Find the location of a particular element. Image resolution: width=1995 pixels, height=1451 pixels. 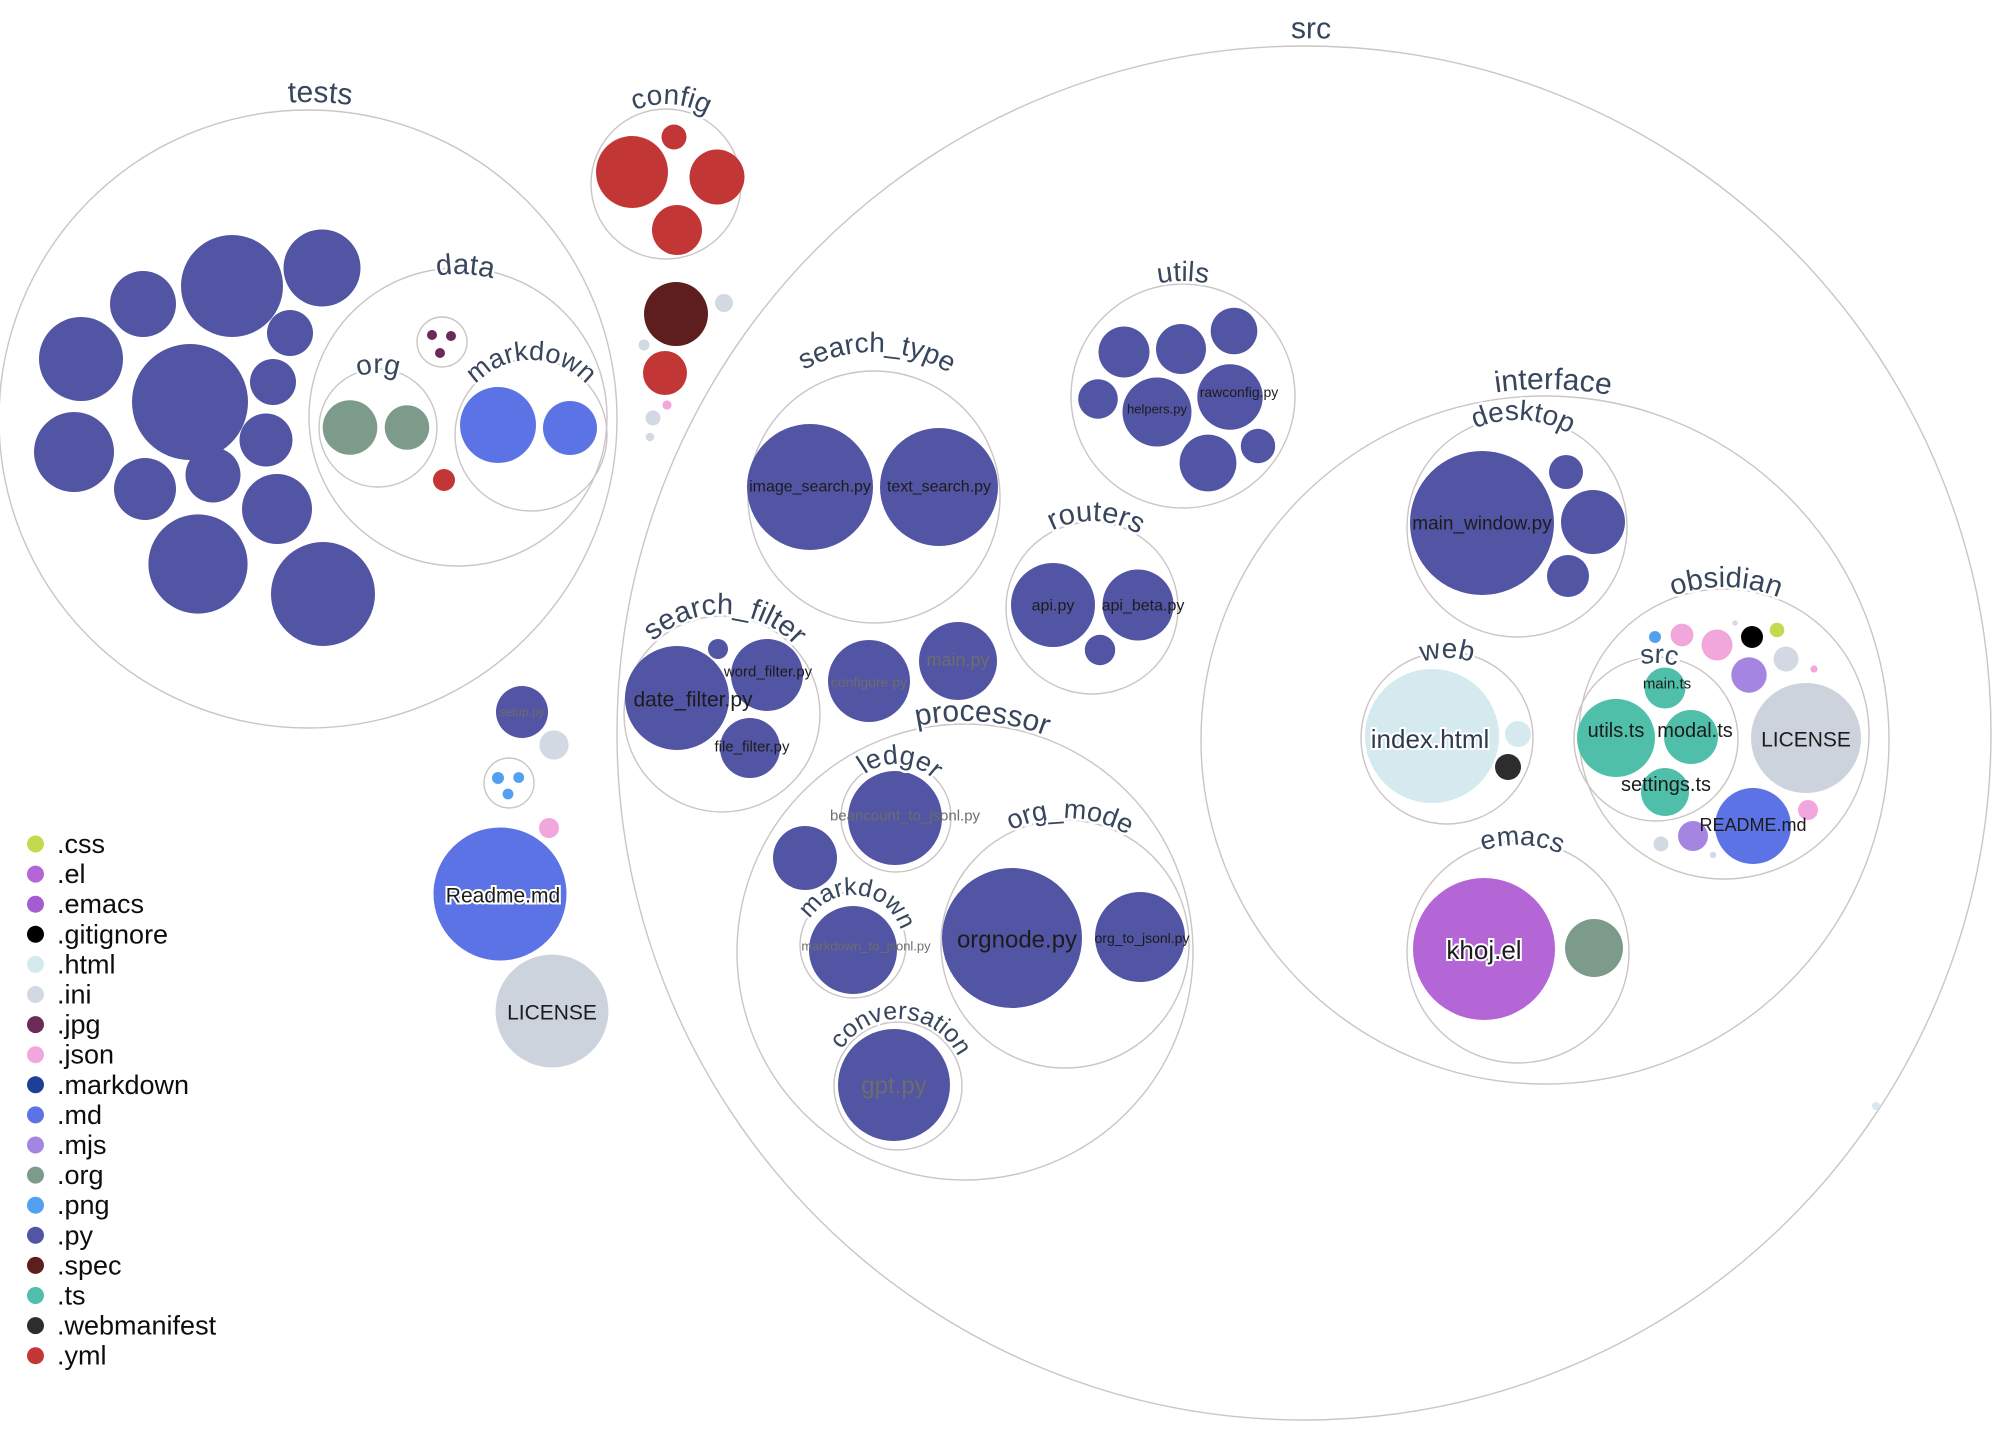

svg-text: word_filter.py is located at coordinates (768, 672).